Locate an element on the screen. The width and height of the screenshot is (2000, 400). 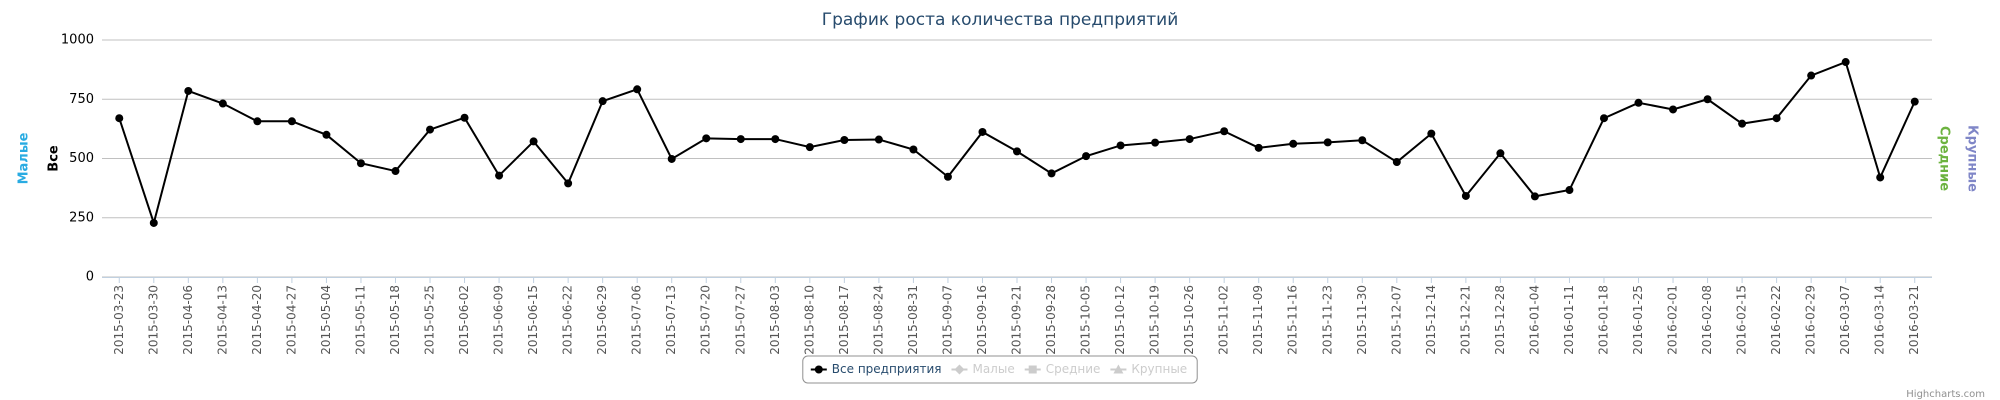
x-tick-label: 2015-05-04 is located at coordinates (326, 320).